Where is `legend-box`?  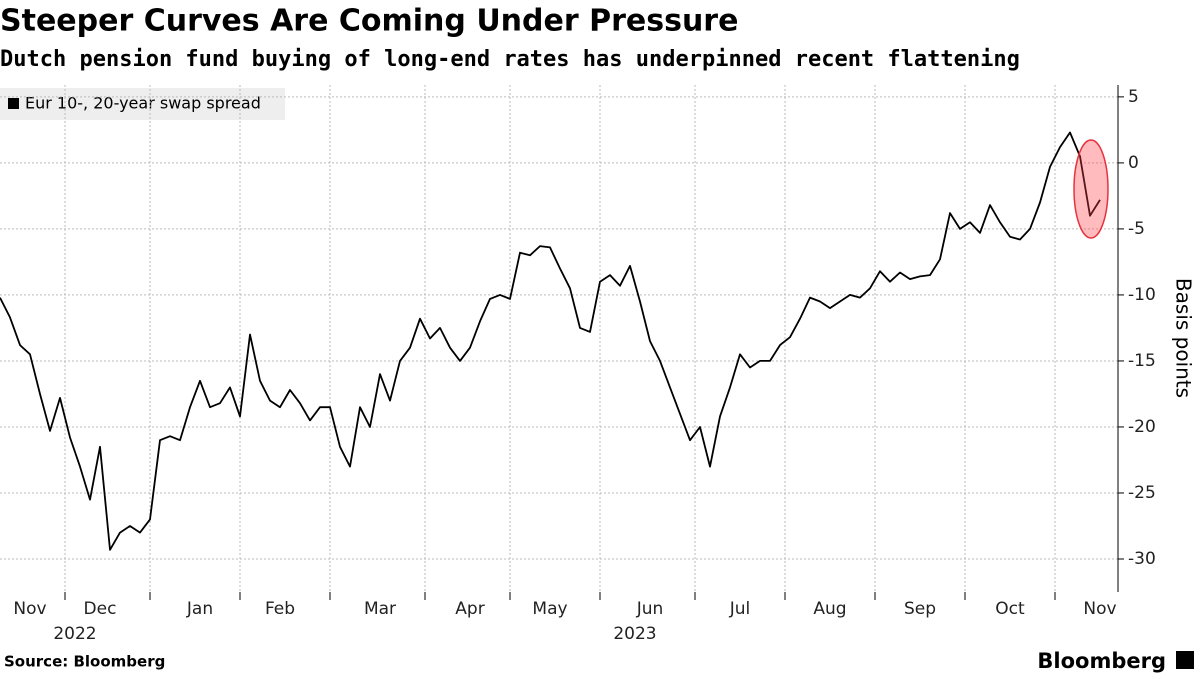 legend-box is located at coordinates (142, 104).